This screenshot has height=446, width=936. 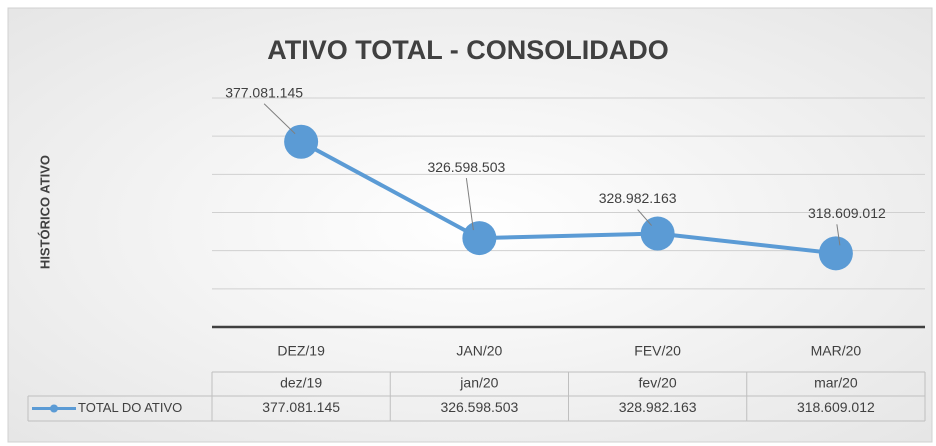 I want to click on x-tick-label: FEV/20, so click(x=657, y=351).